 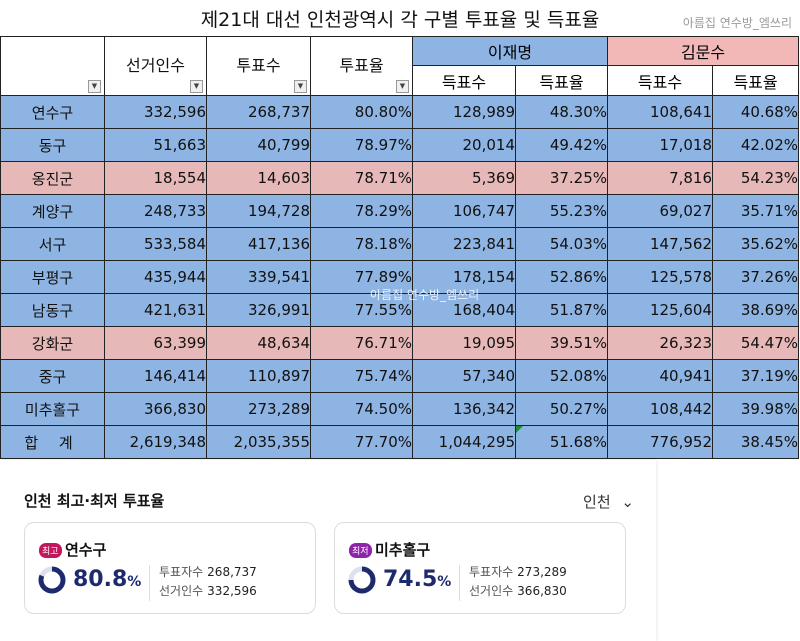 I want to click on page-title: 제21대 대선 인천광역시 각 구별 투표율 및 득표율, so click(x=400, y=20).